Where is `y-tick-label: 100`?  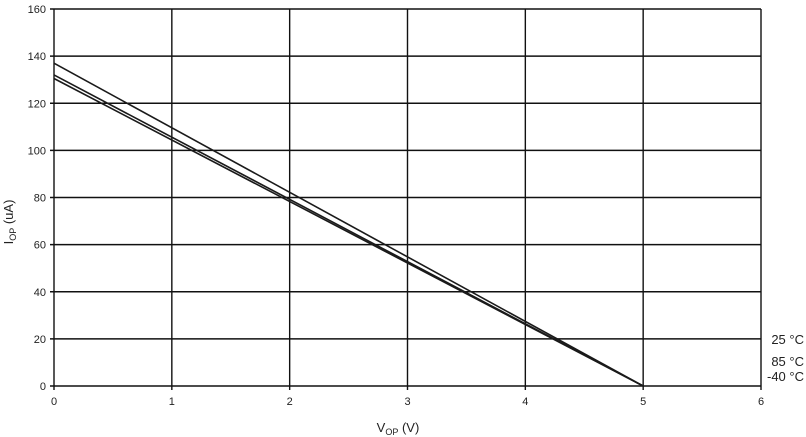
y-tick-label: 100 is located at coordinates (37, 151).